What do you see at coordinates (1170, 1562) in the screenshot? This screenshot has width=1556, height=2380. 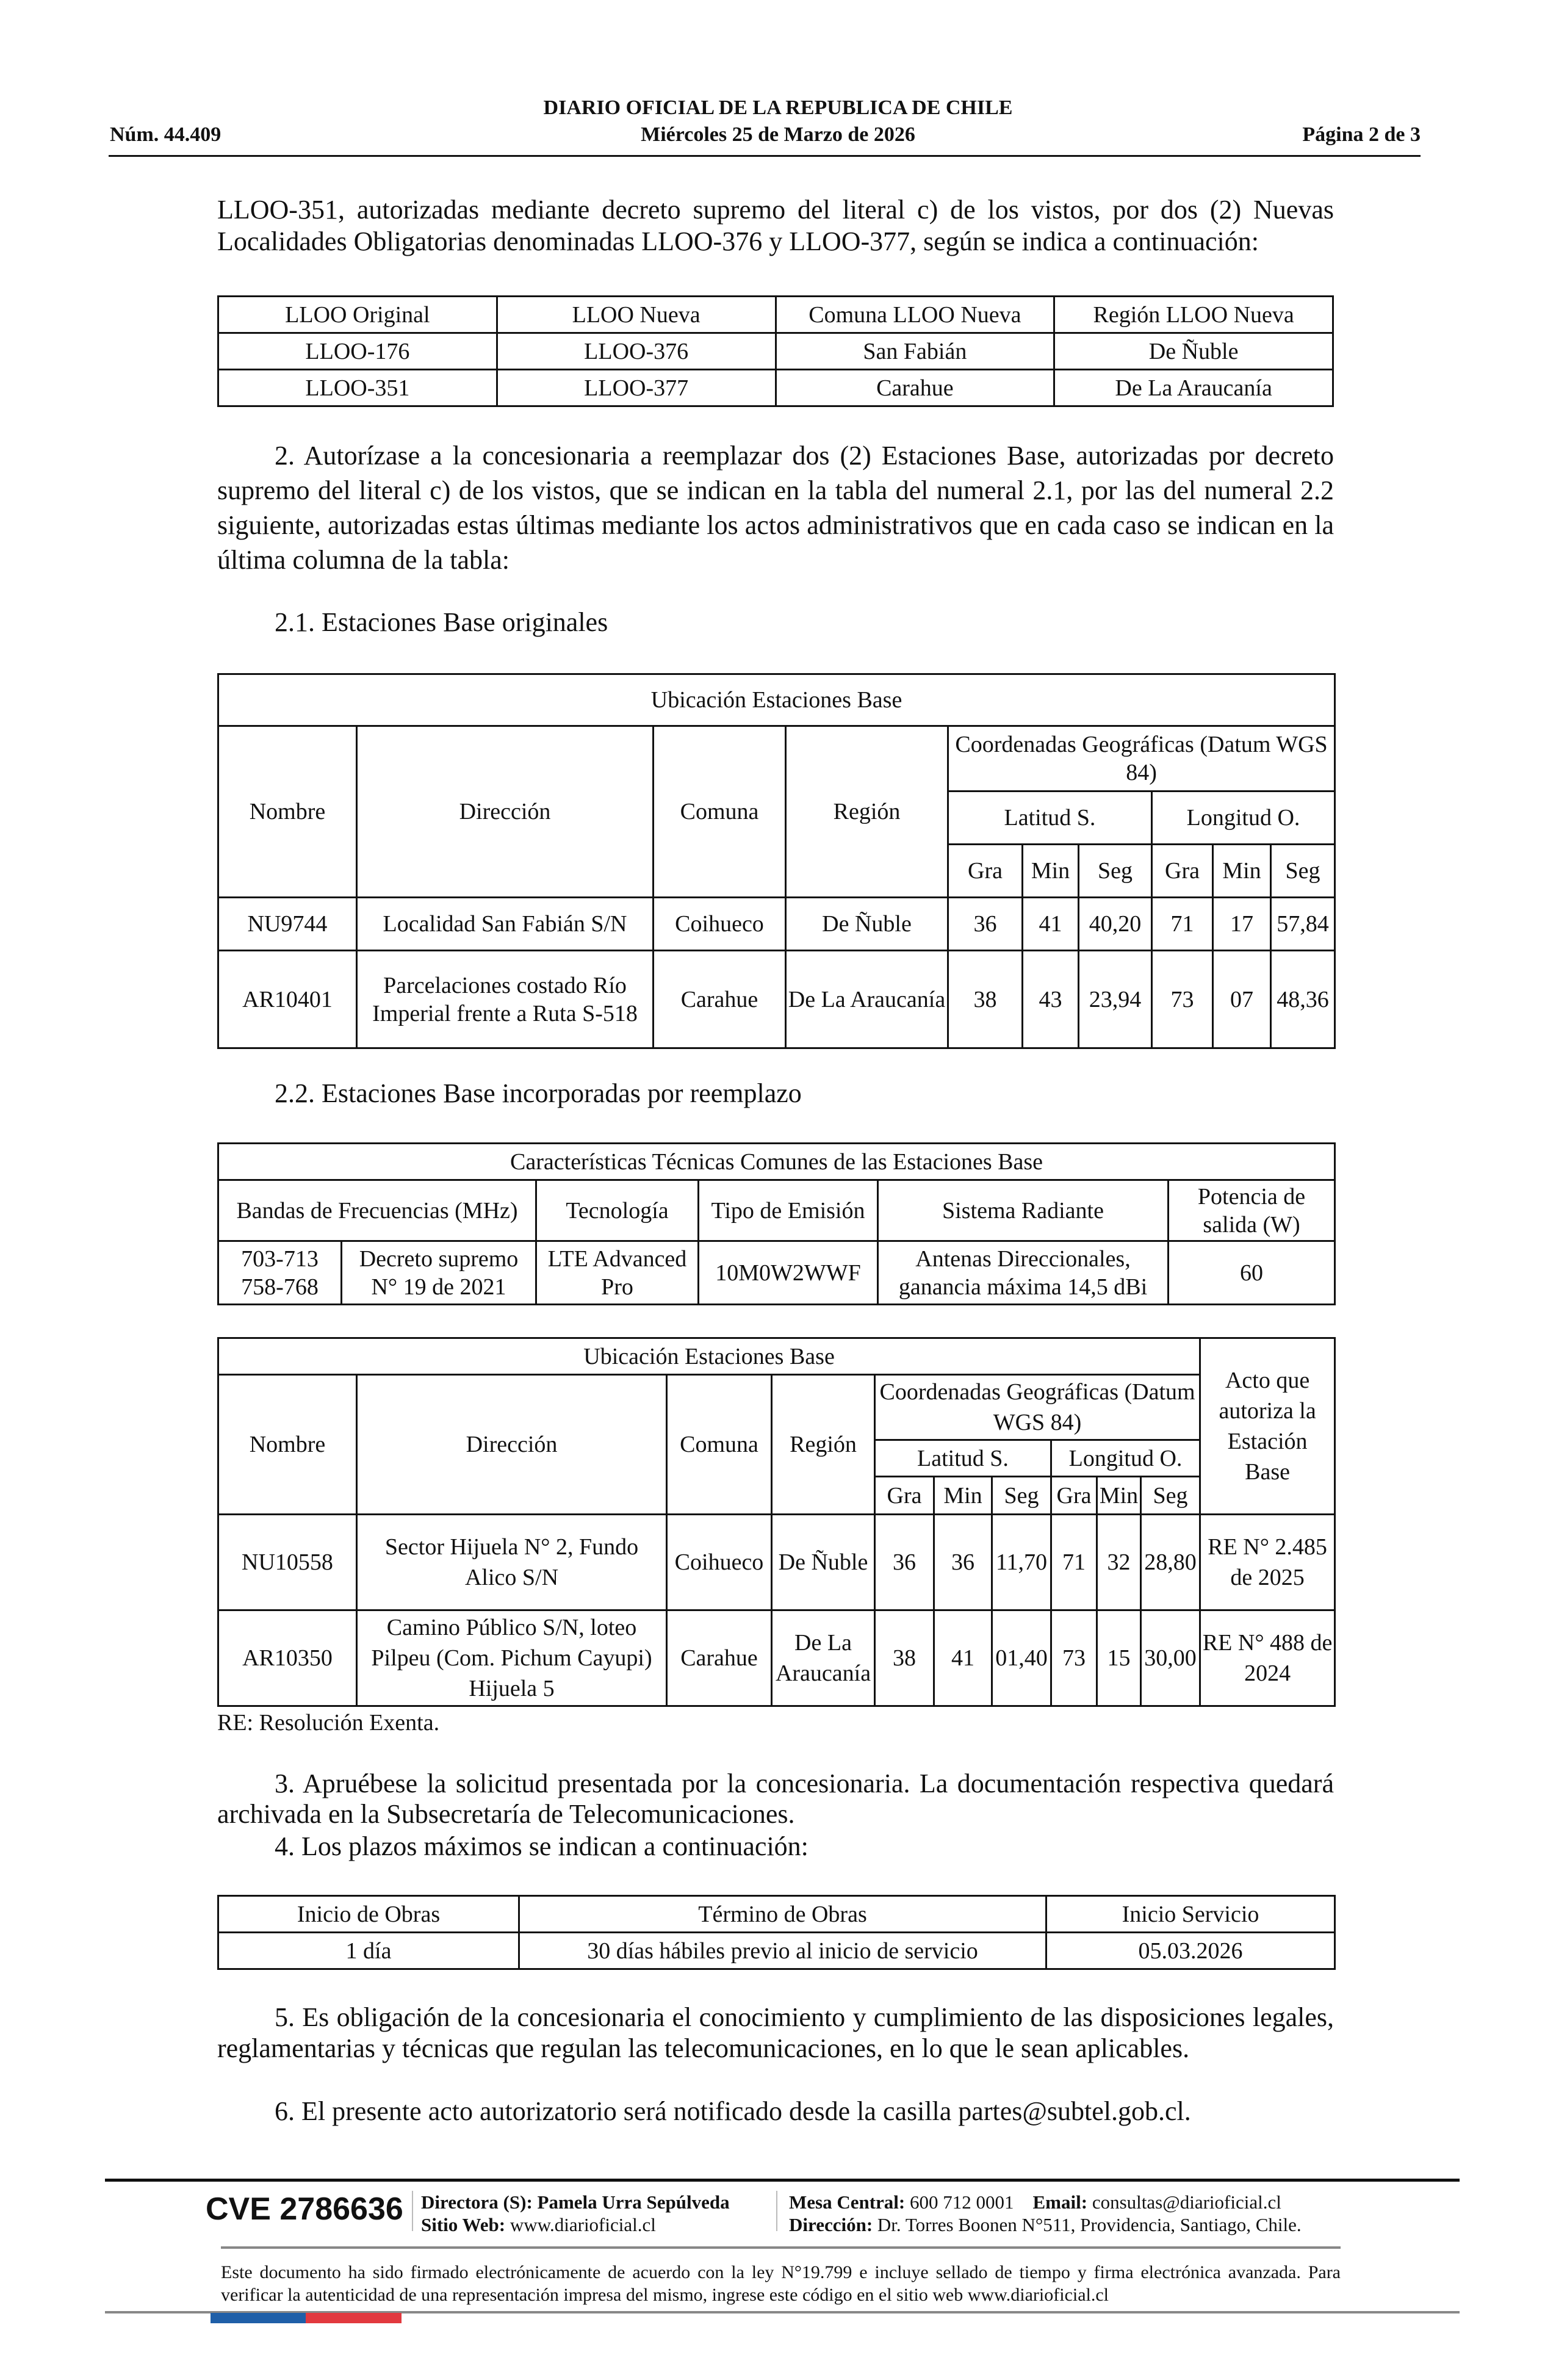 I see `cell: 28,80` at bounding box center [1170, 1562].